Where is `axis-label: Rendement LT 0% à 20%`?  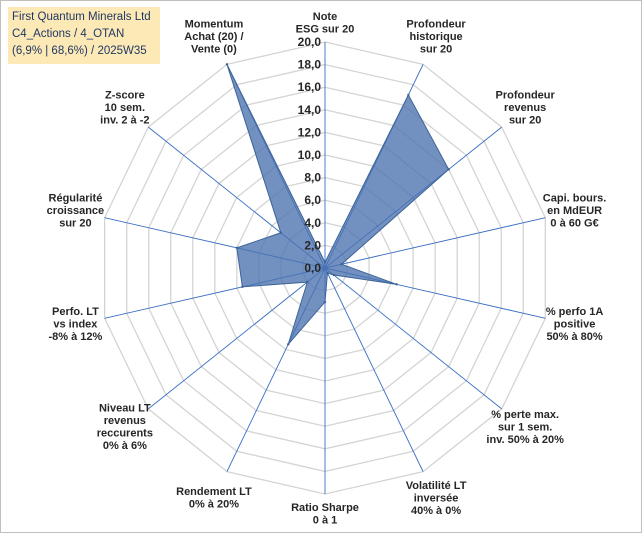
axis-label: Rendement LT 0% à 20% is located at coordinates (214, 498).